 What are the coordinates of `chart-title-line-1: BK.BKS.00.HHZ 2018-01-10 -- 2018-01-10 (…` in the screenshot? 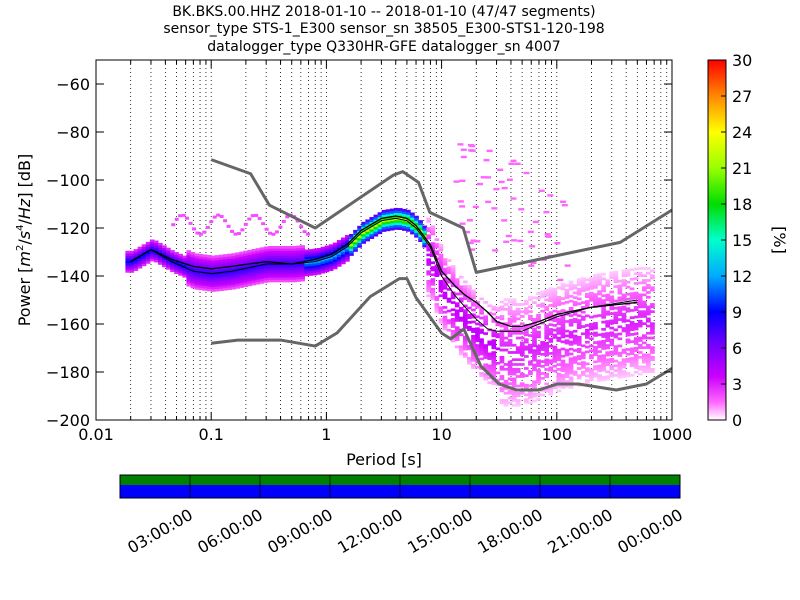 It's located at (383, 12).